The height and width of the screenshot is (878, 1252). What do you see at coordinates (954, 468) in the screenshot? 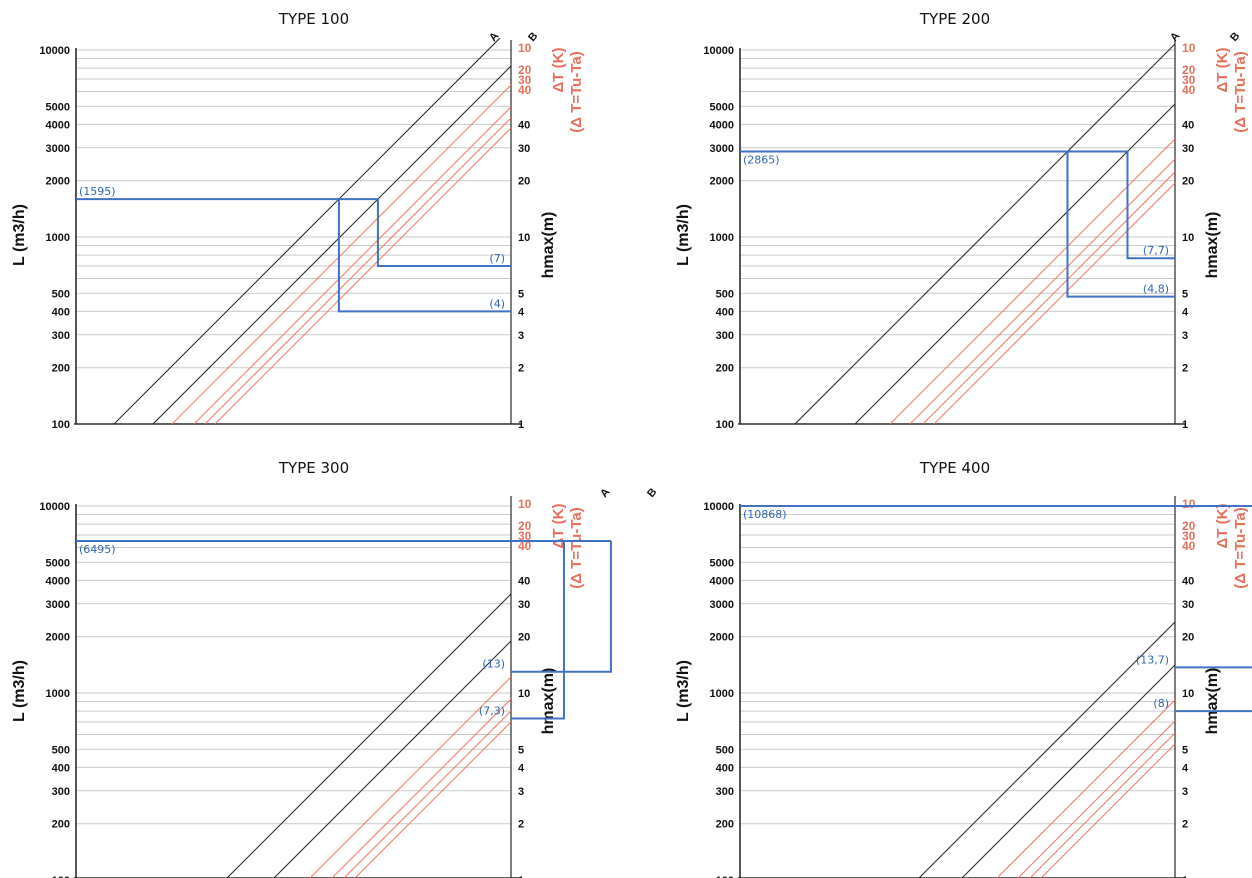
I see `chart-title: TYPE 400` at bounding box center [954, 468].